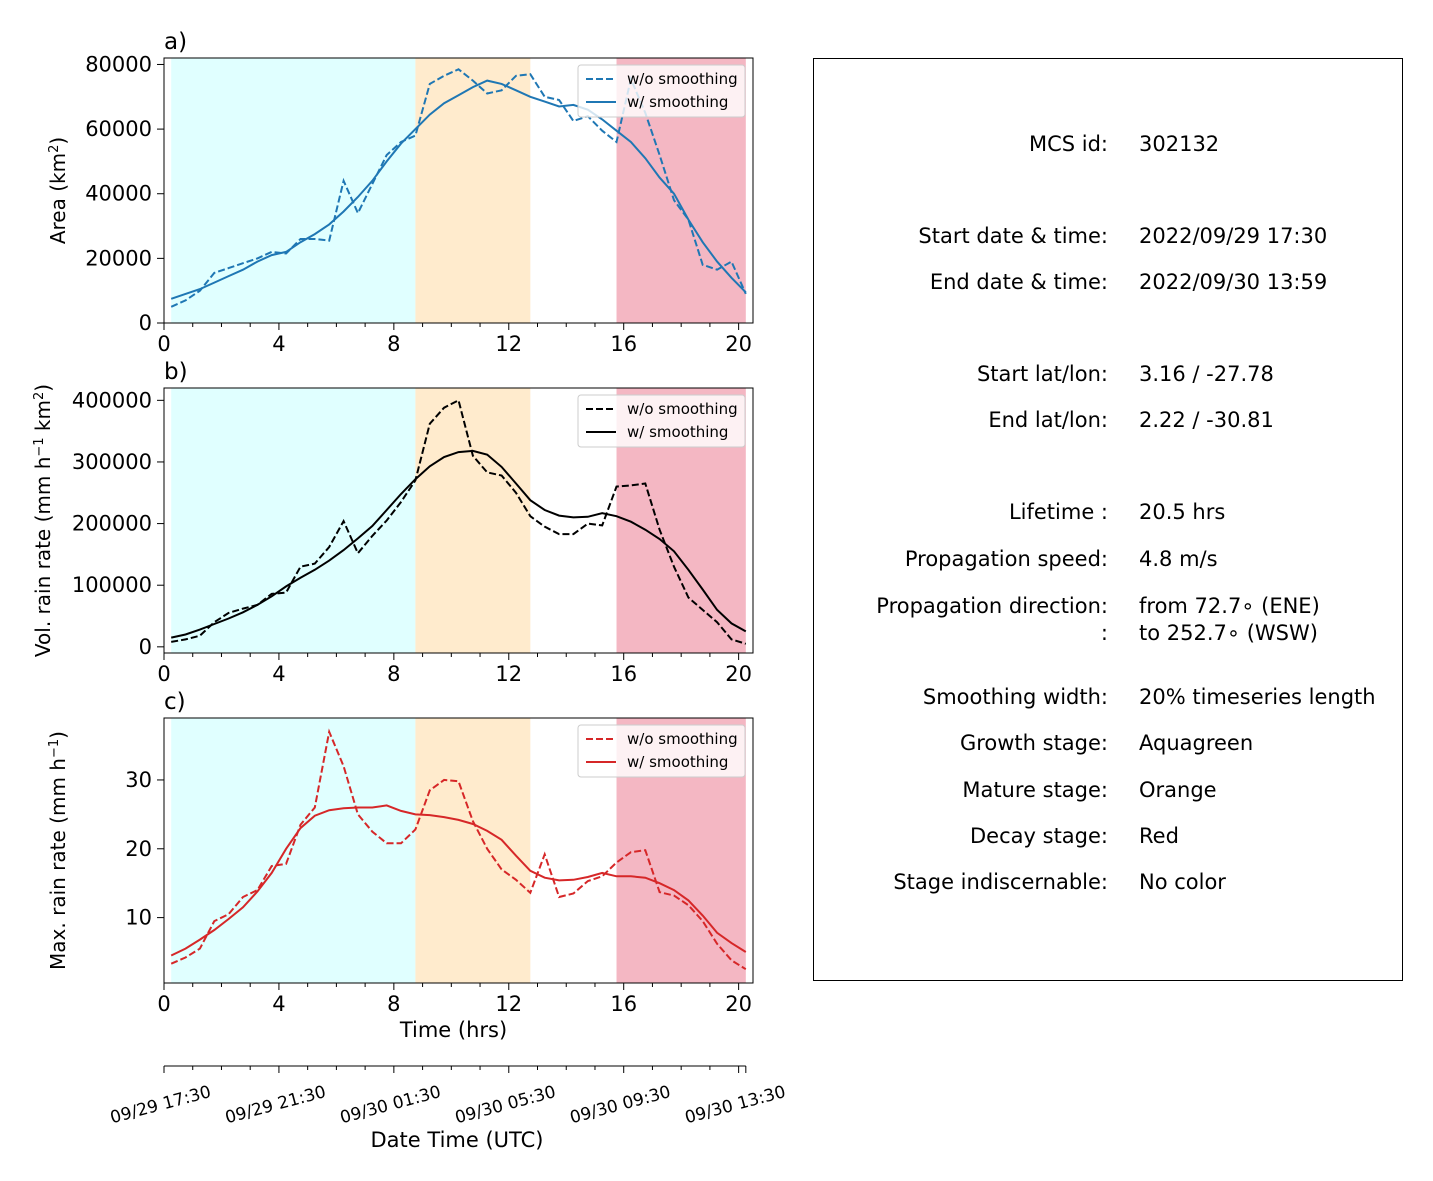 This screenshot has width=1433, height=1181. Describe the element at coordinates (1159, 836) in the screenshot. I see `info-value: Red` at that location.